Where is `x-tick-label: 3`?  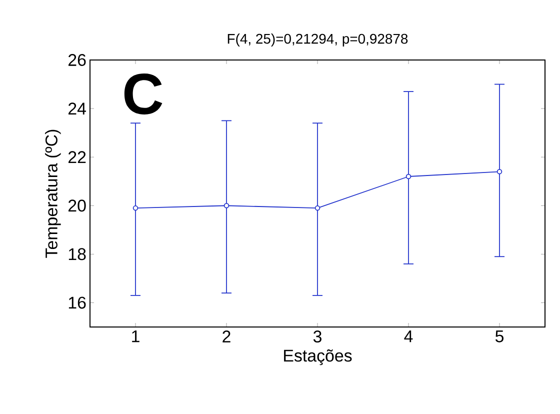 x-tick-label: 3 is located at coordinates (317, 336).